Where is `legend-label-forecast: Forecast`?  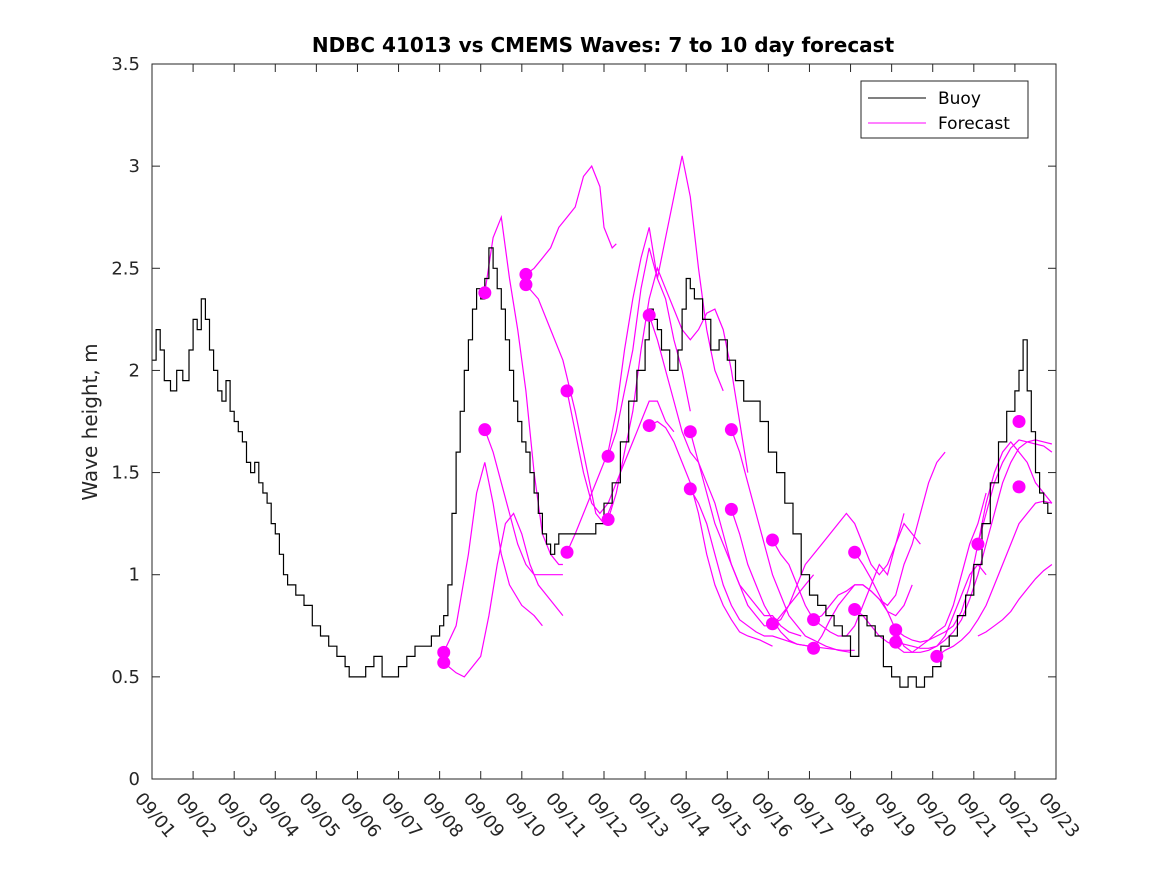
legend-label-forecast: Forecast is located at coordinates (974, 124).